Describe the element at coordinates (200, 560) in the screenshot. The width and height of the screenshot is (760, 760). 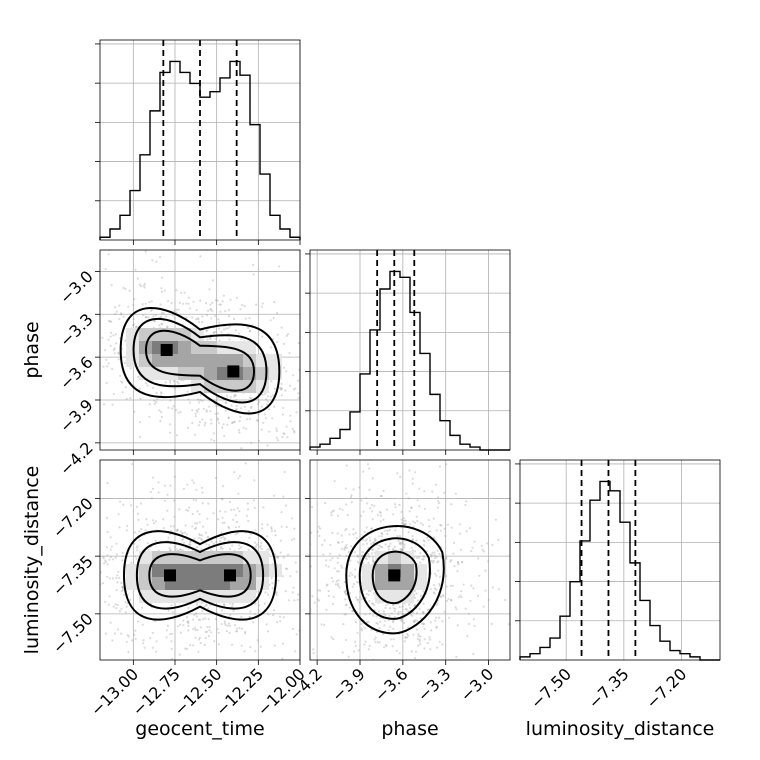
I see `density-frame-geocent_time-luminosity_distance` at that location.